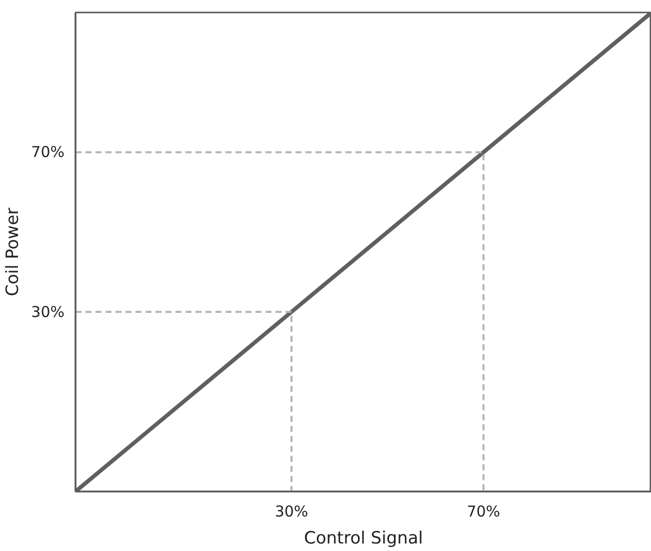  Describe the element at coordinates (364, 538) in the screenshot. I see `x-axis-title: Control Signal` at that location.